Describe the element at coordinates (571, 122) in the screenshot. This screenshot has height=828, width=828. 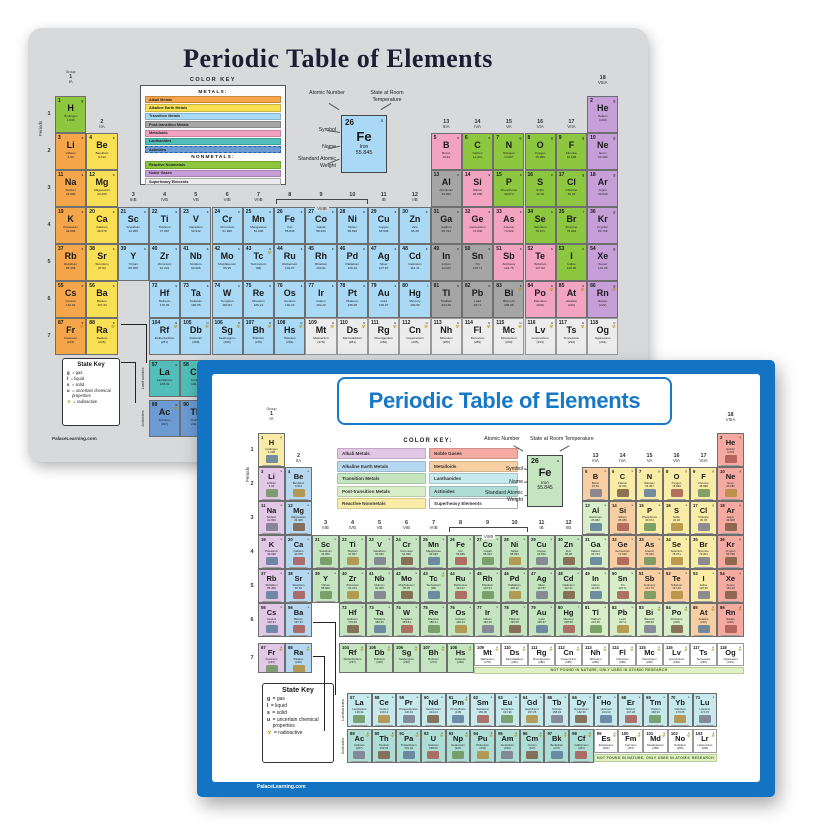
I see `group-number: 17` at that location.